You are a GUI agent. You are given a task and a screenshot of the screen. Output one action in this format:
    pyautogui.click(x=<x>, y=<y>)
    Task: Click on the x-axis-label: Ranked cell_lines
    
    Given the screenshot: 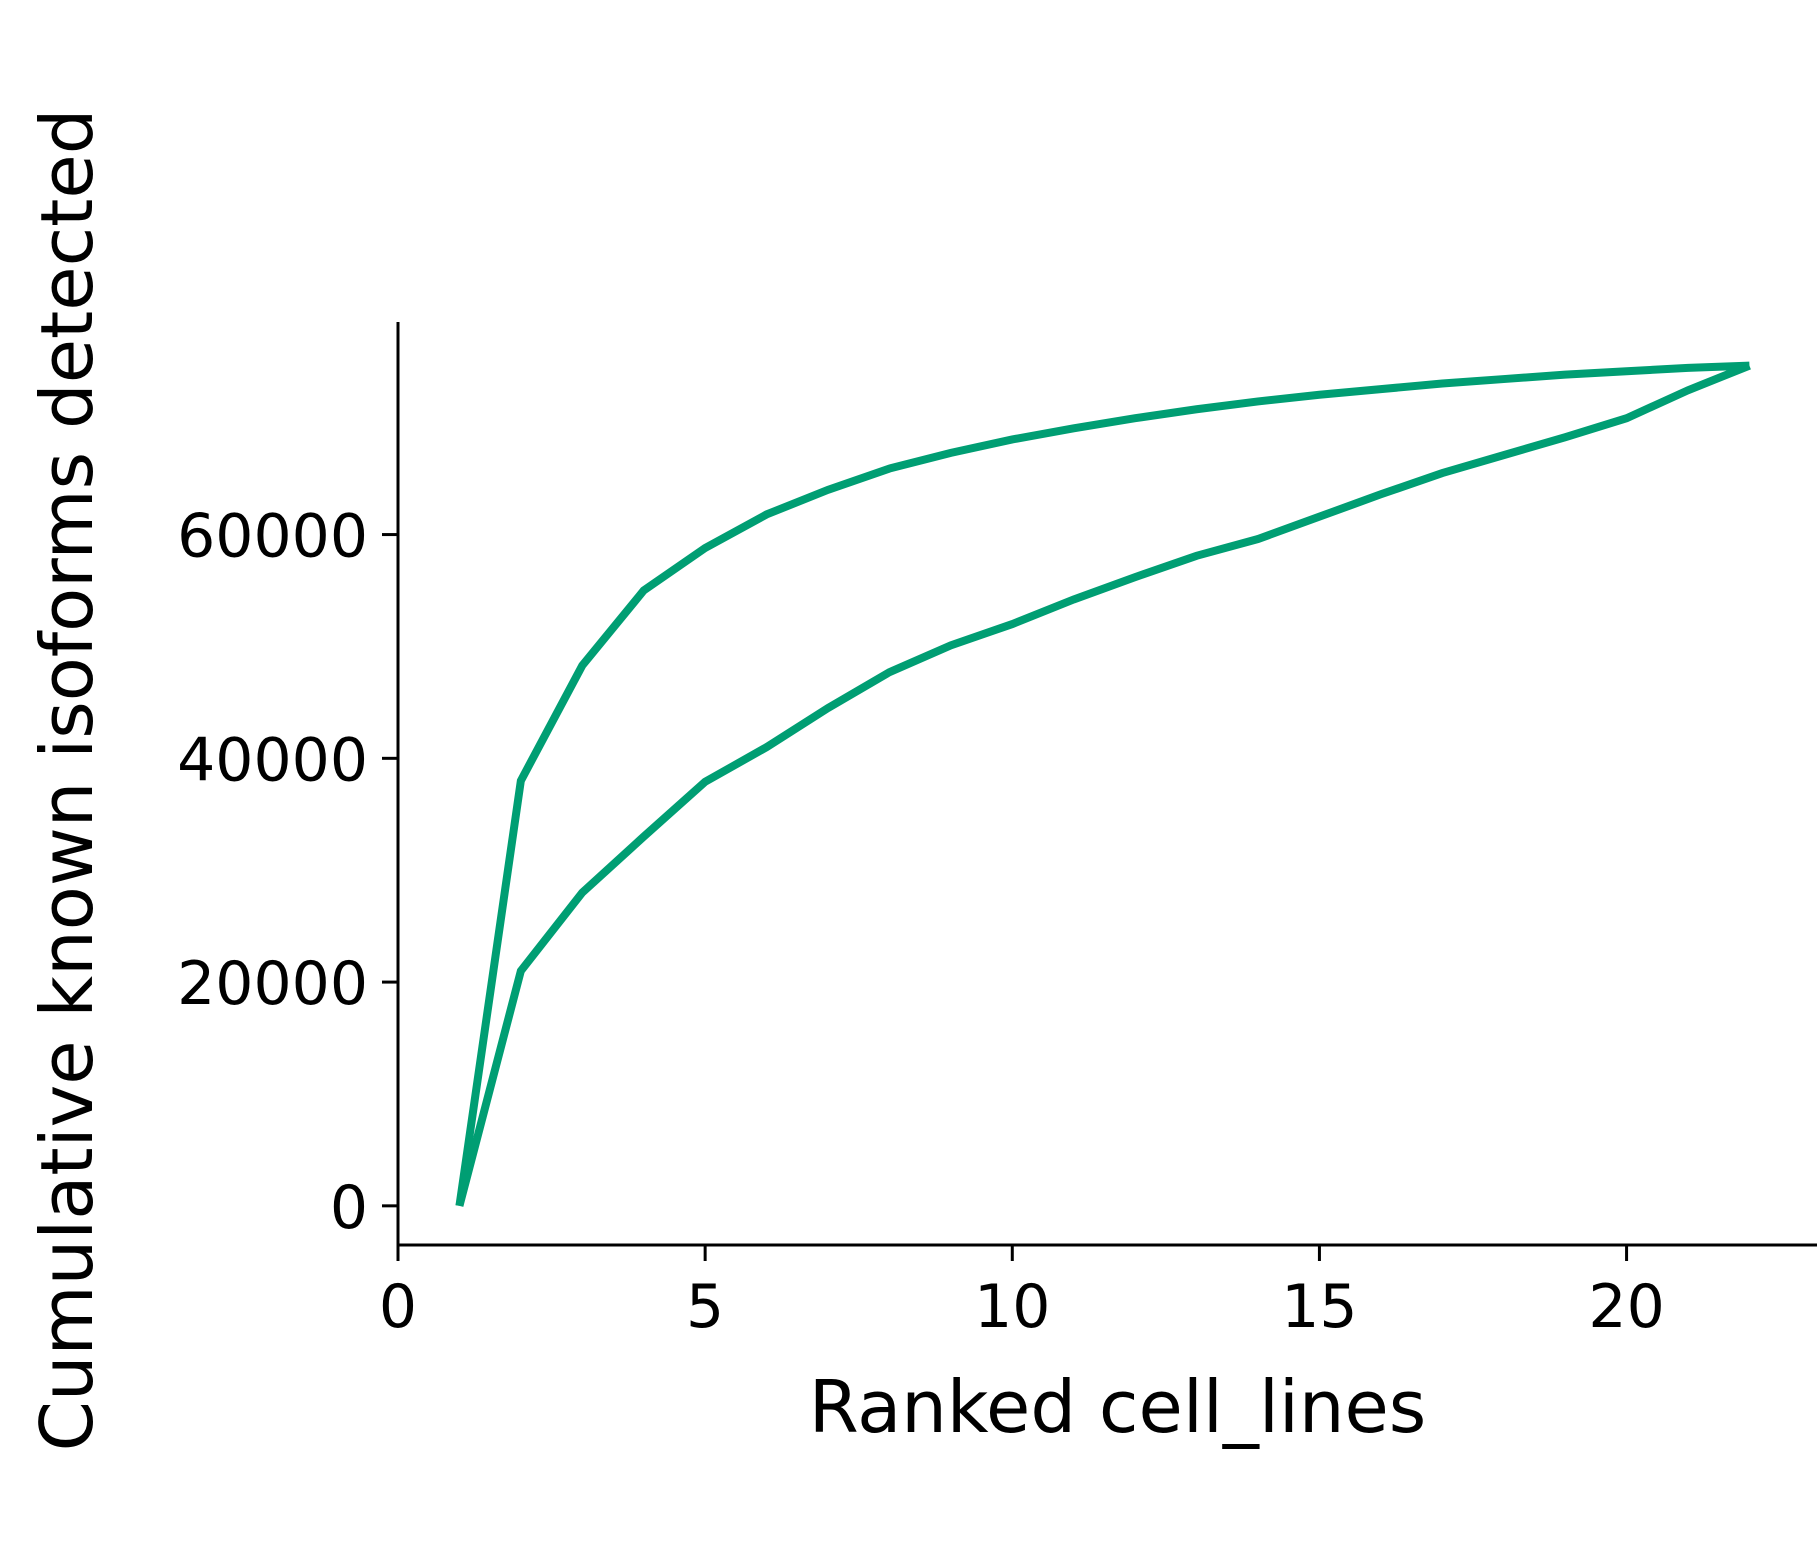 What is the action you would take?
    pyautogui.click(x=1118, y=1407)
    